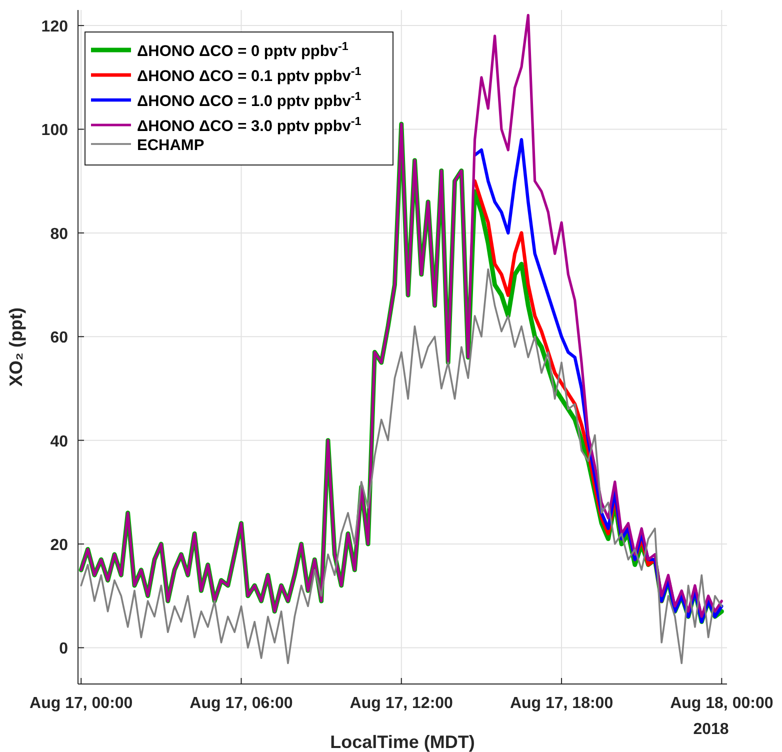 The height and width of the screenshot is (752, 782). What do you see at coordinates (59, 338) in the screenshot?
I see `y-tick-label: 60` at bounding box center [59, 338].